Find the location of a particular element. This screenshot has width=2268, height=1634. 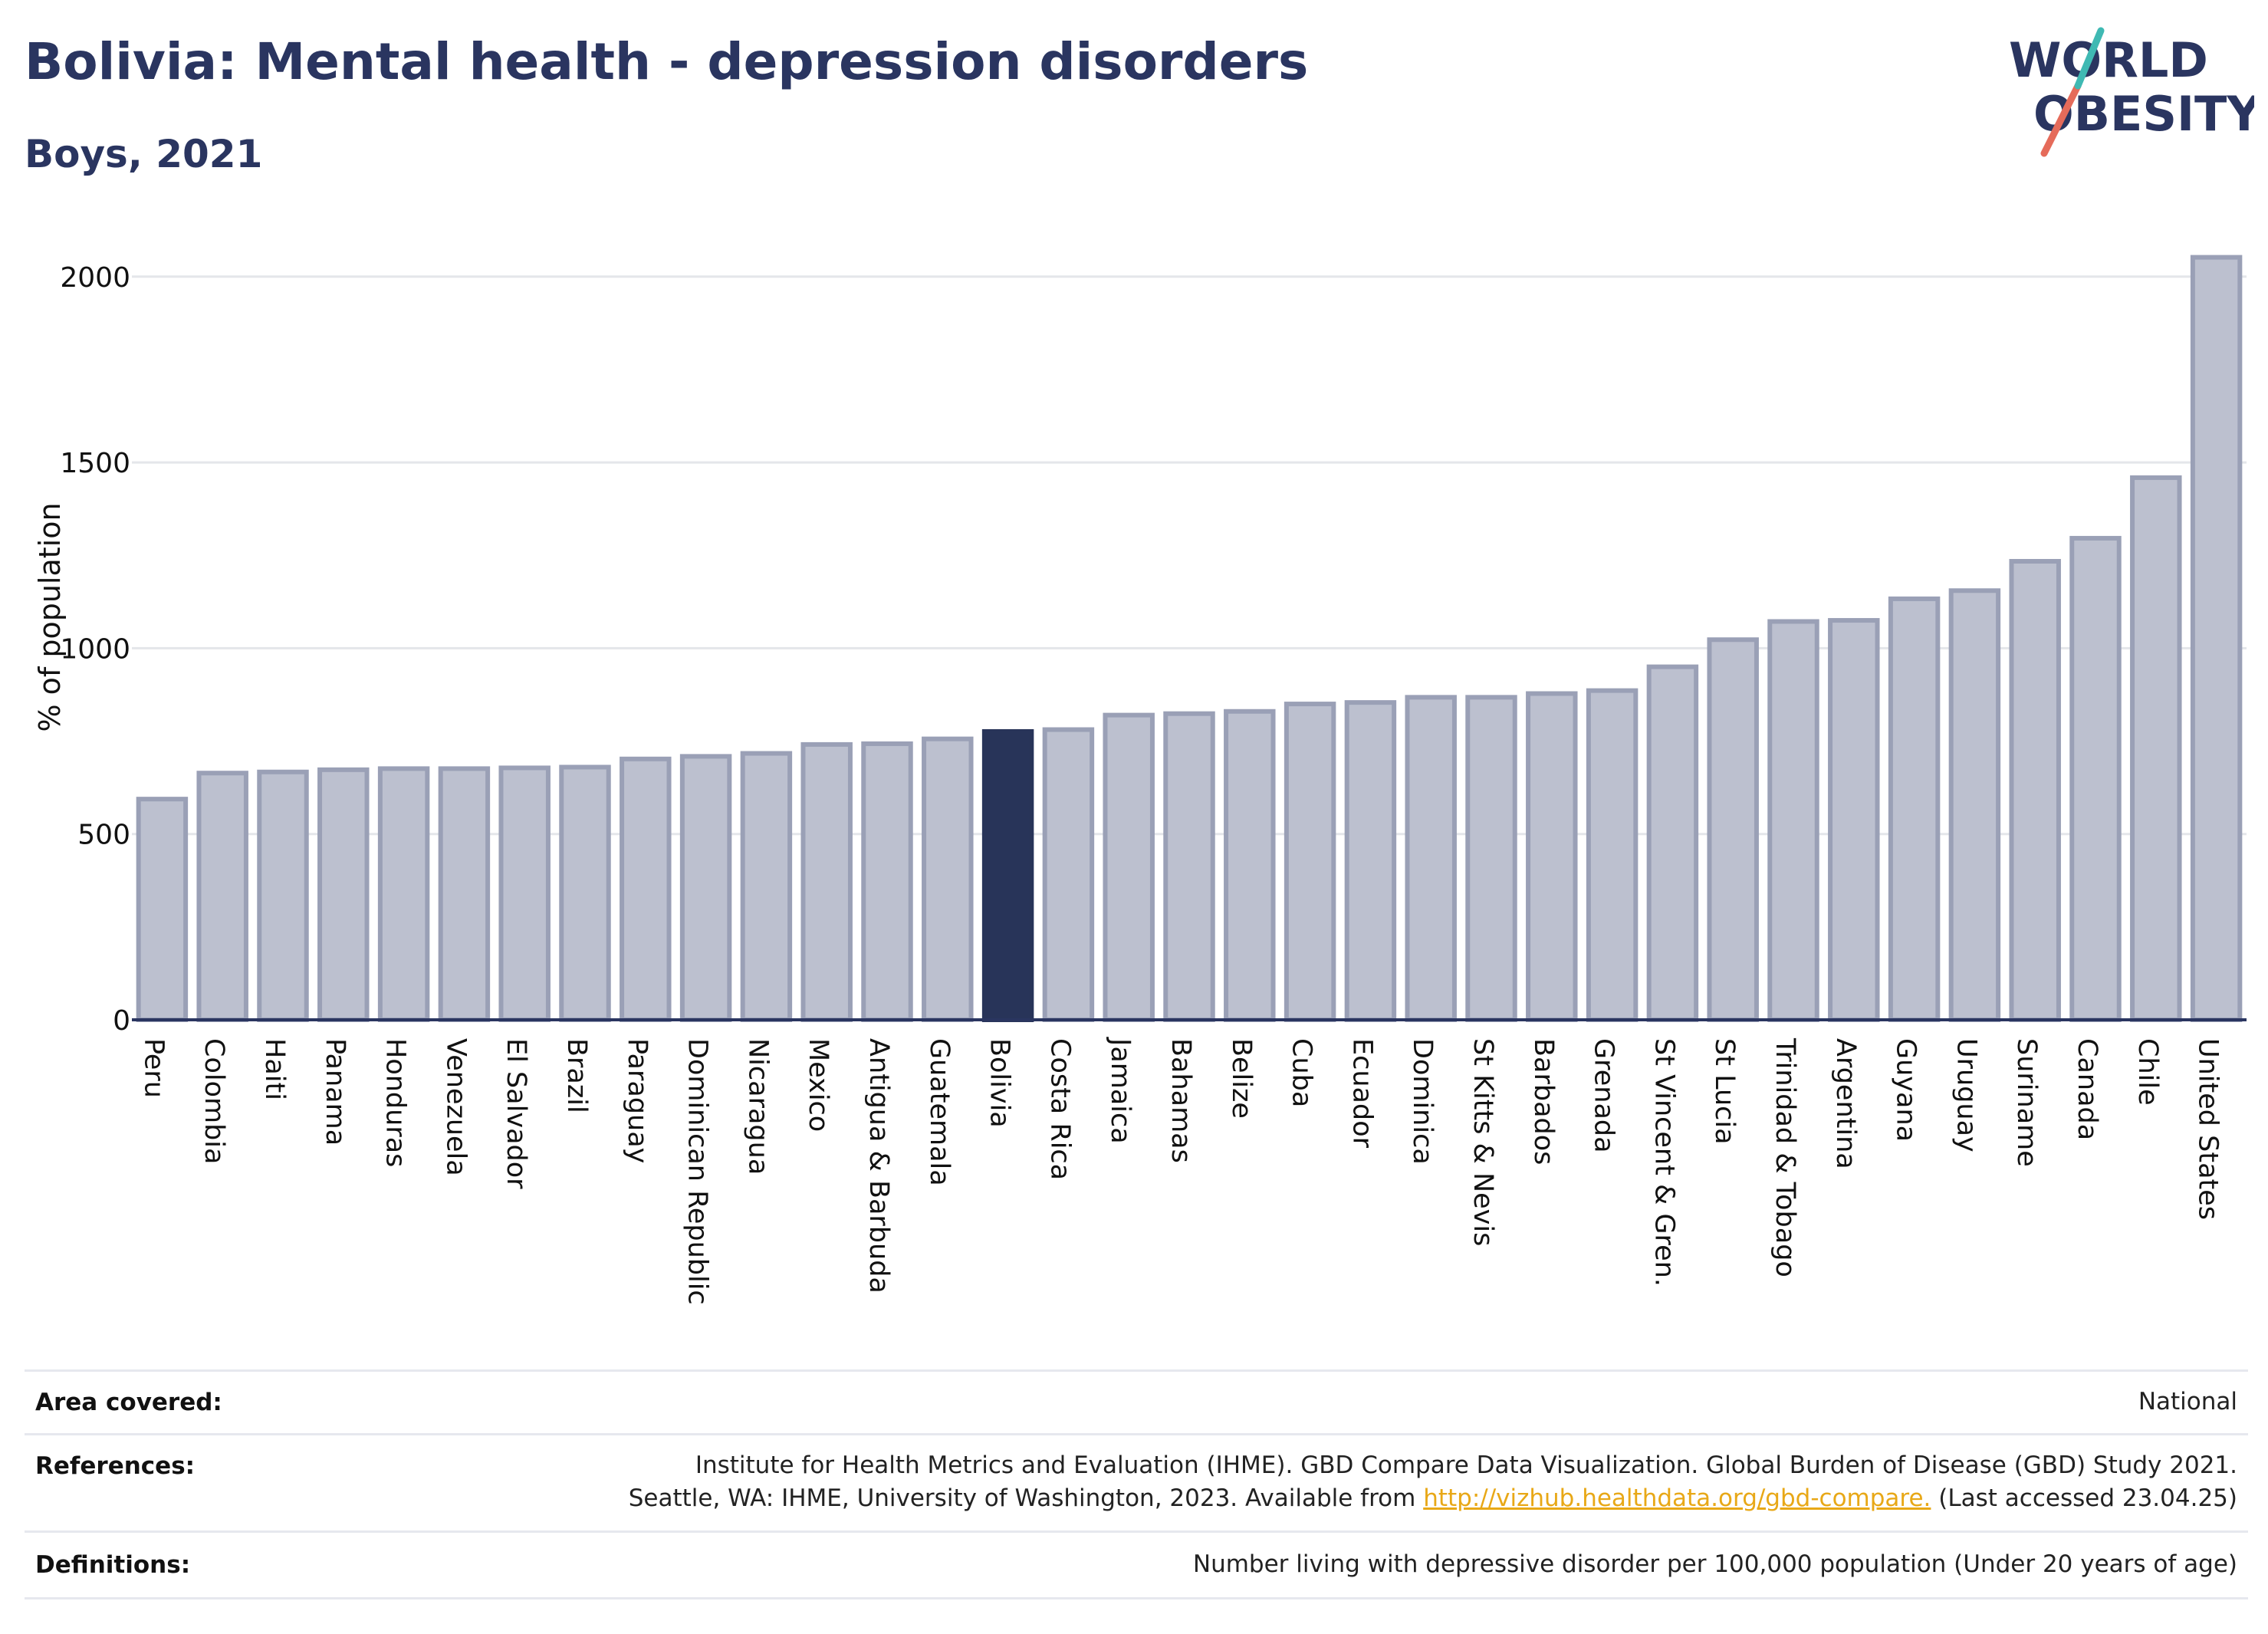

x-tick-label: Suriname is located at coordinates (2026, 1102).